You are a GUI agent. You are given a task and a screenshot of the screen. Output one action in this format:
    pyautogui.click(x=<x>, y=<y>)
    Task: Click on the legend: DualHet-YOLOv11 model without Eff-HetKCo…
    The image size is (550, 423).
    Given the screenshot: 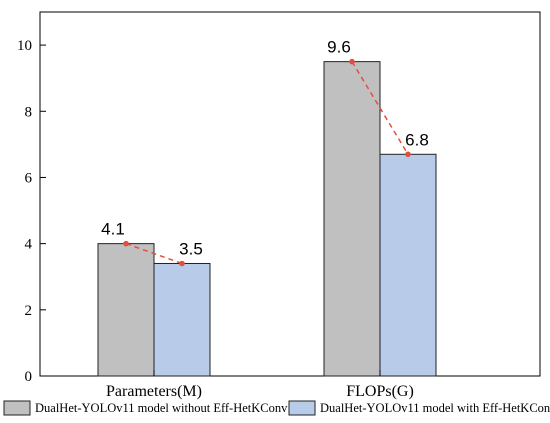 What is the action you would take?
    pyautogui.click(x=276, y=408)
    